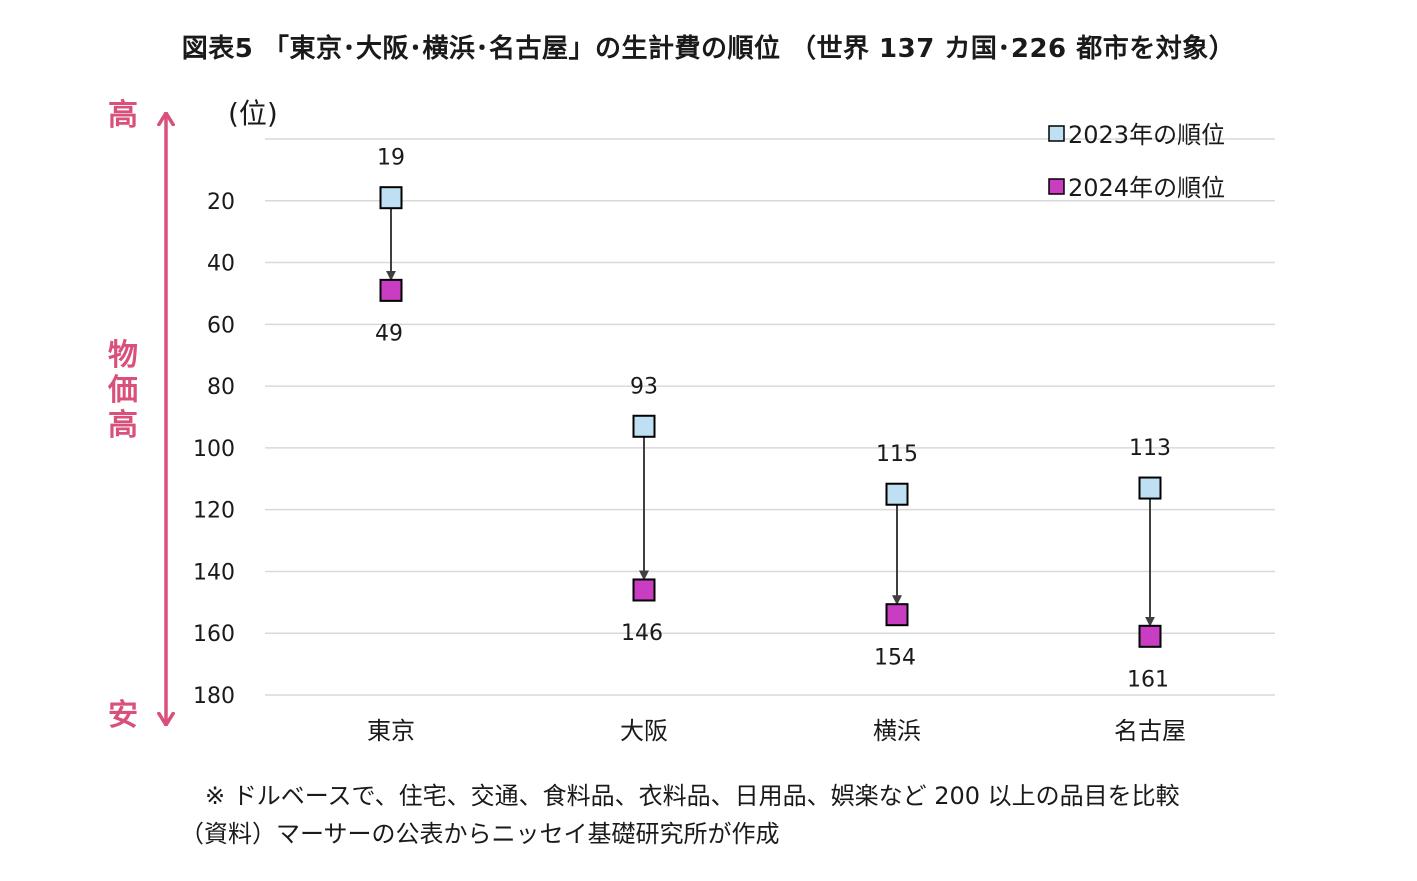  Describe the element at coordinates (221, 387) in the screenshot. I see `y-tick-label: 80` at that location.